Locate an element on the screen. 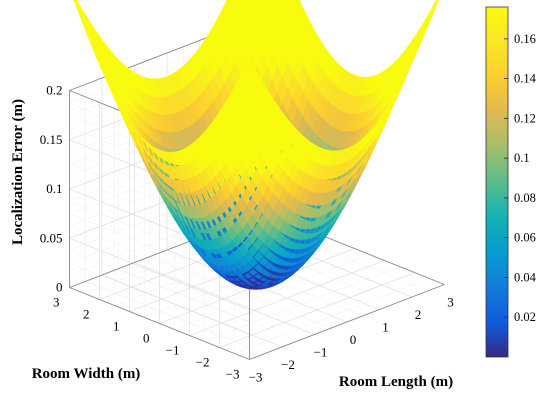 Image resolution: width=550 pixels, height=400 pixels. colorbar-tick-label: 0.14 is located at coordinates (525, 79).